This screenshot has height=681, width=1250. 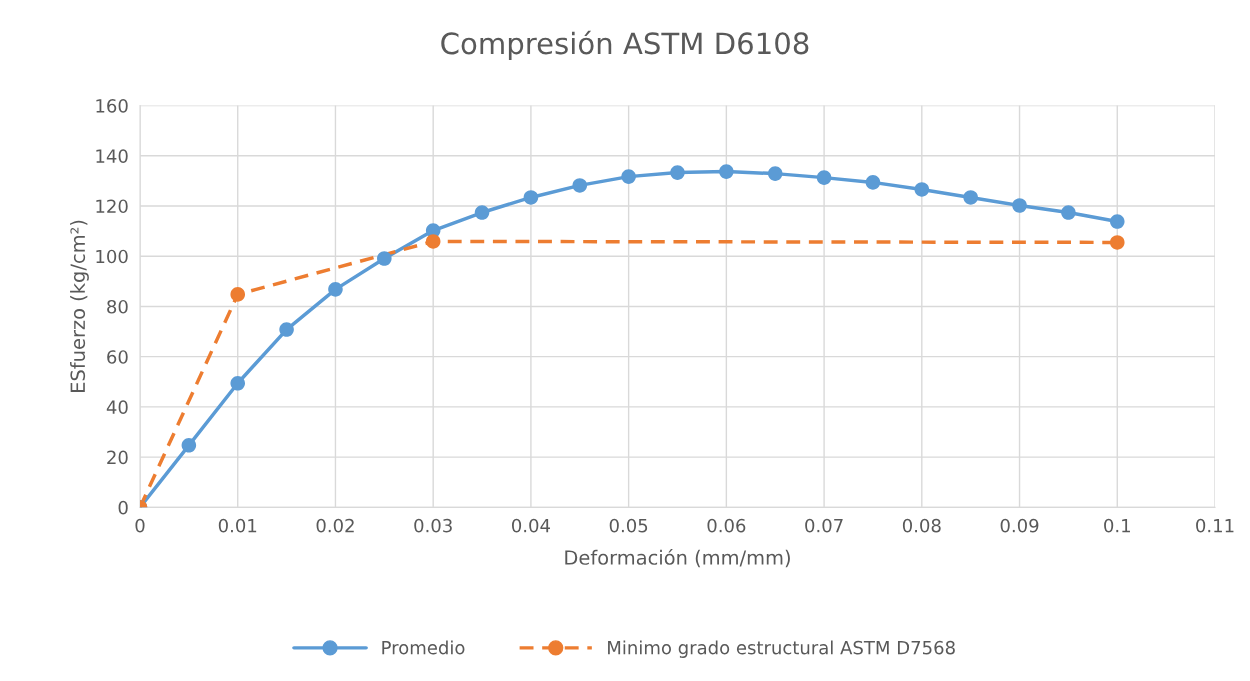 I want to click on y-tick-label: 0, so click(x=123, y=507).